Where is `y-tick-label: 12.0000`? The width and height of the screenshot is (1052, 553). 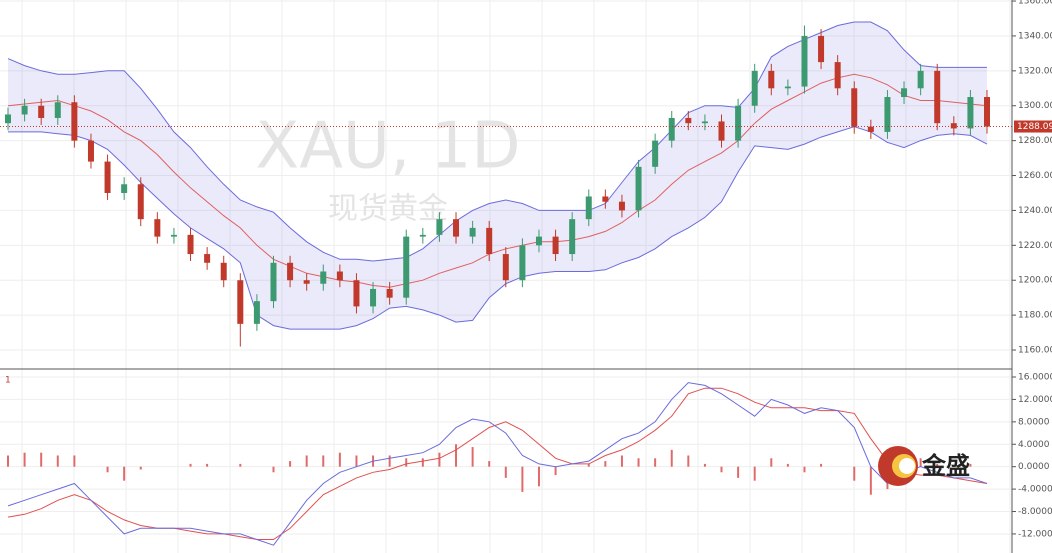 y-tick-label: 12.0000 is located at coordinates (1035, 400).